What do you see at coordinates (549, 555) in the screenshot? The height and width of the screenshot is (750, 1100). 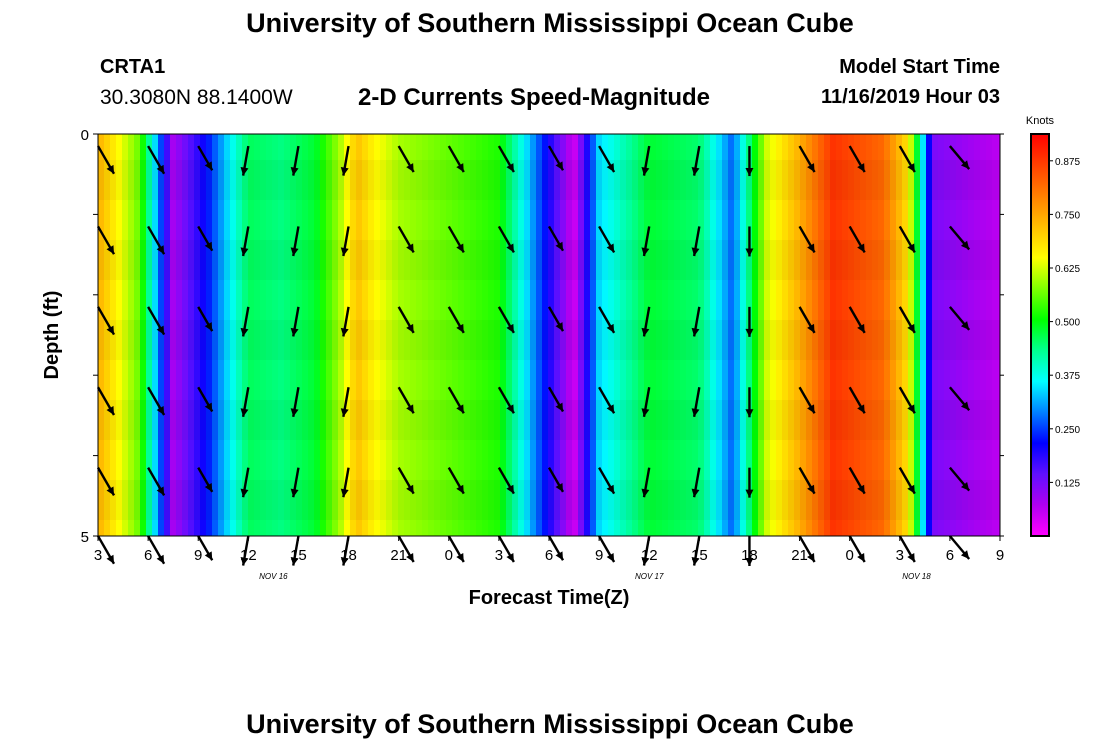 I see `x-tick-label: 6` at bounding box center [549, 555].